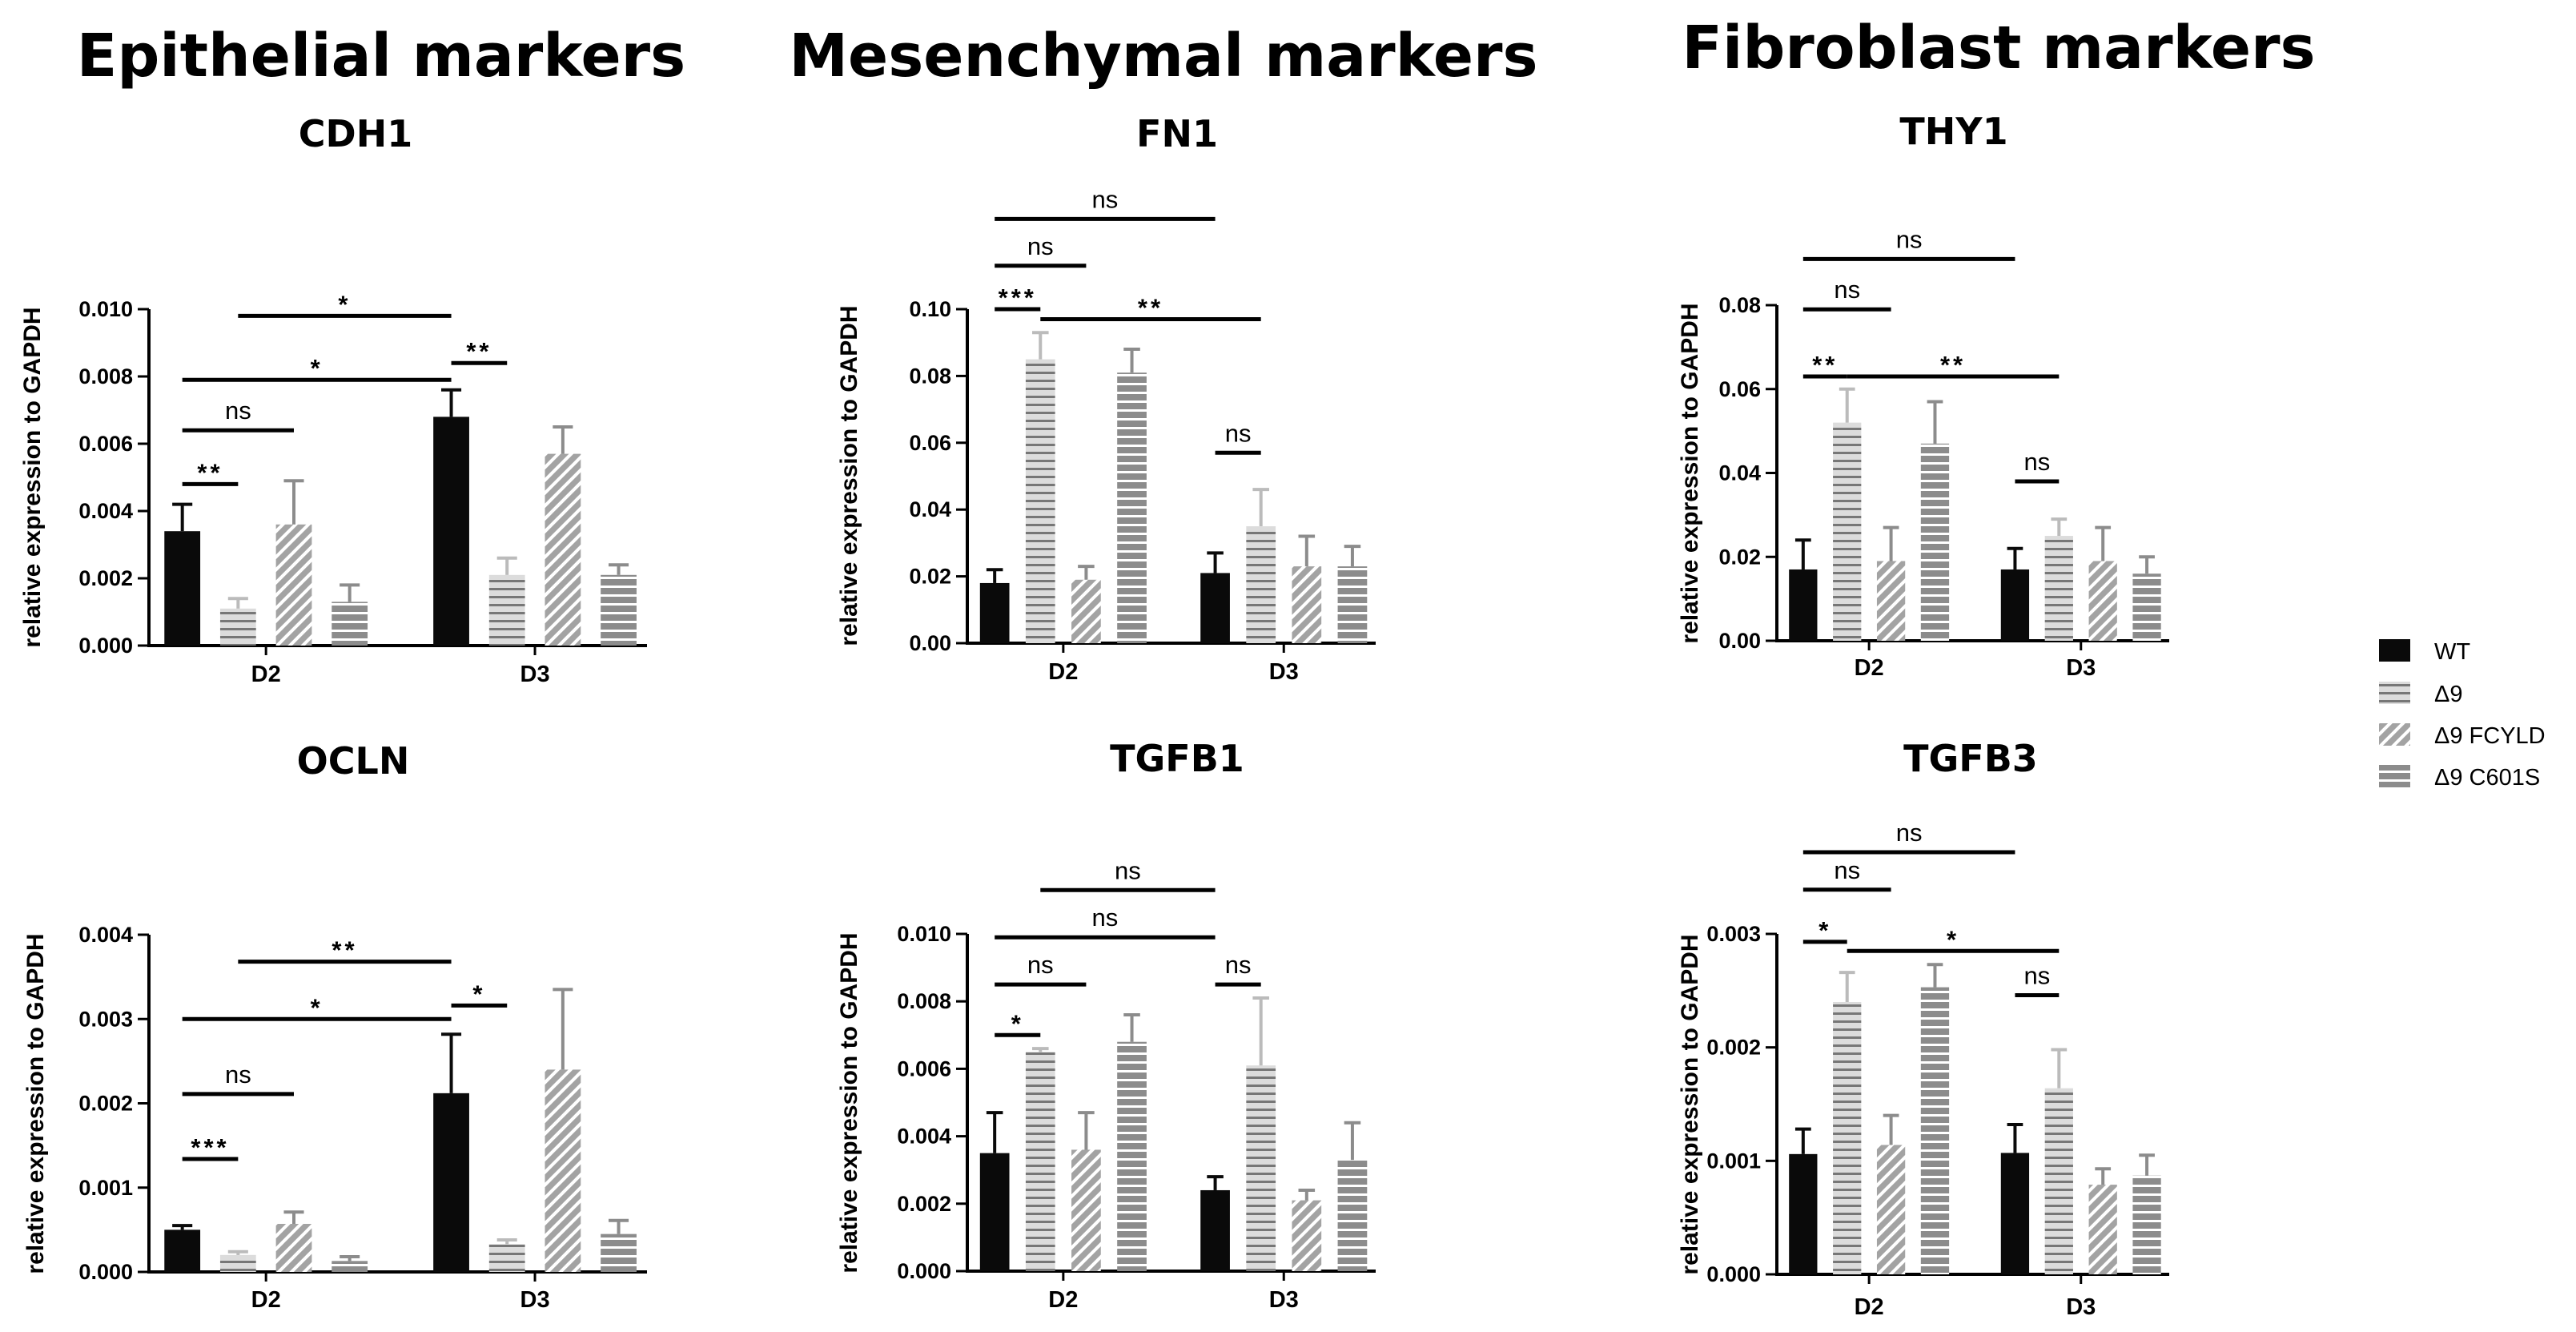  Describe the element at coordinates (2462, 715) in the screenshot. I see `legend: WT Δ9 Δ9 FCYLD Δ9 C601S` at that location.